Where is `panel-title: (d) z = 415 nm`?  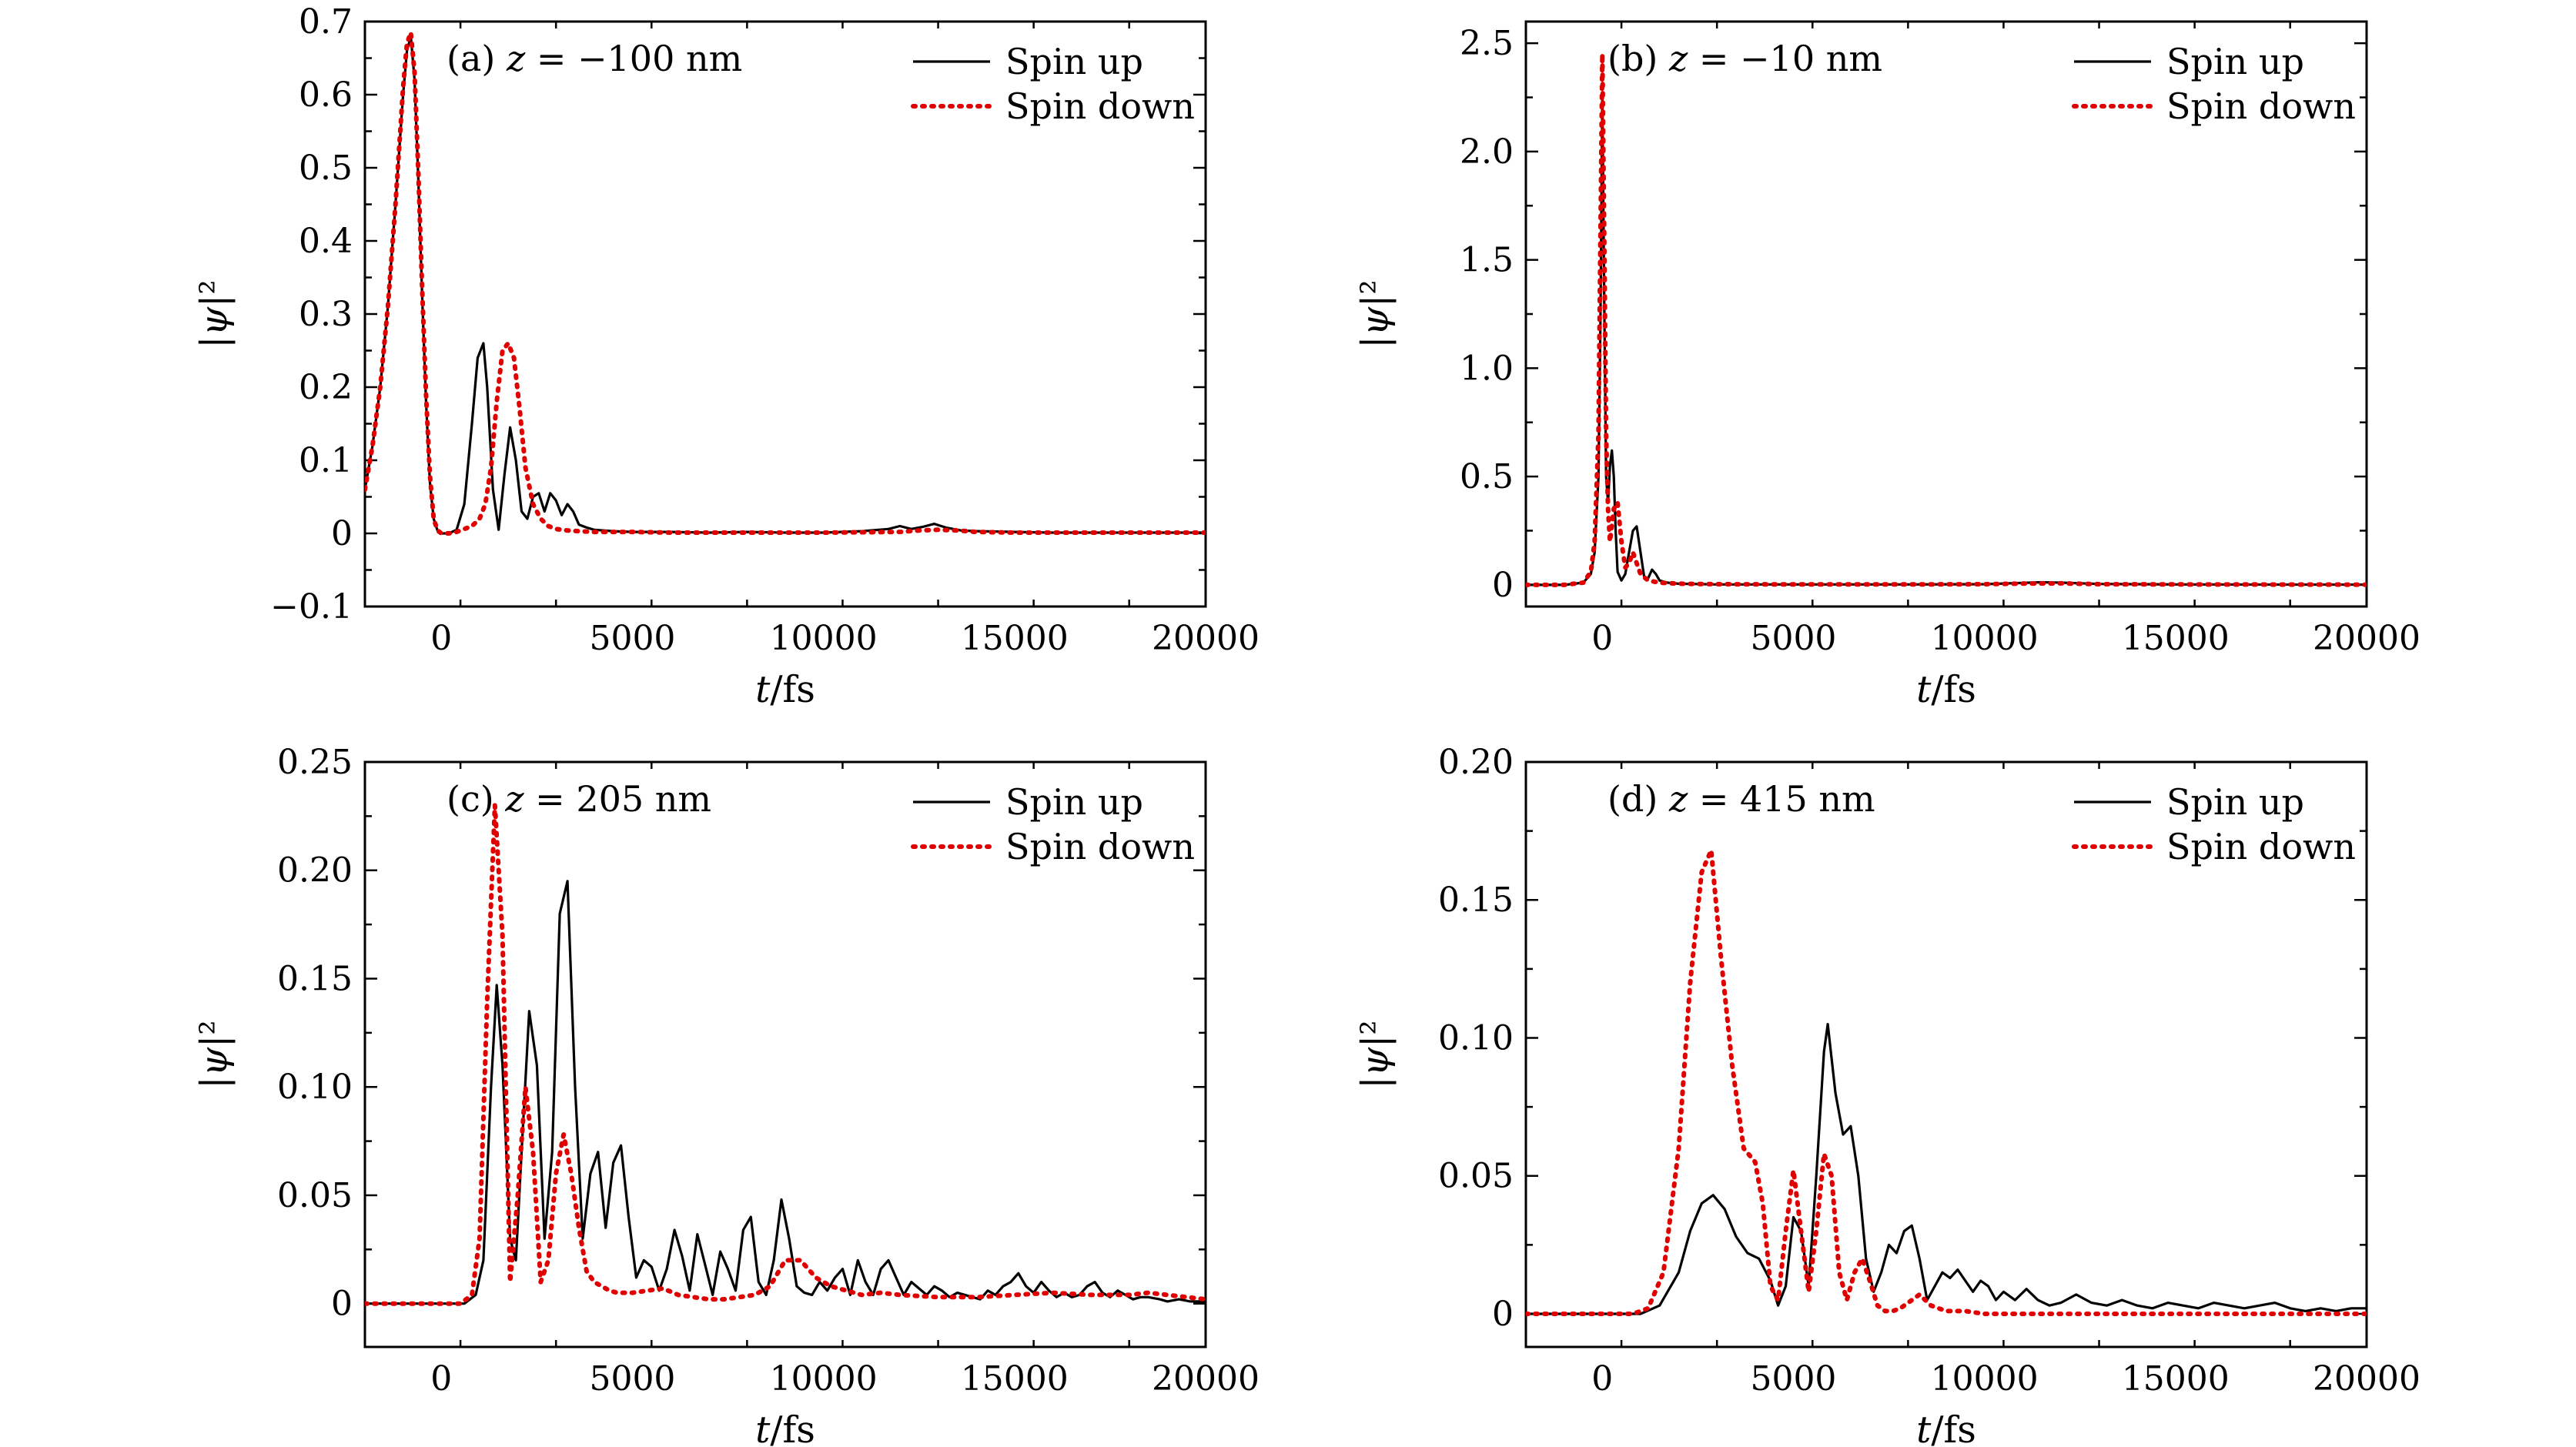 panel-title: (d) z = 415 nm is located at coordinates (1741, 799).